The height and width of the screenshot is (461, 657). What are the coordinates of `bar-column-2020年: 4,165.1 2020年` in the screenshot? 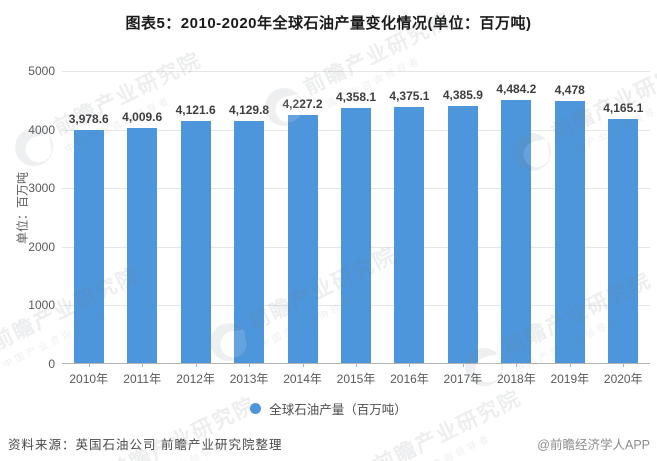 It's located at (623, 228).